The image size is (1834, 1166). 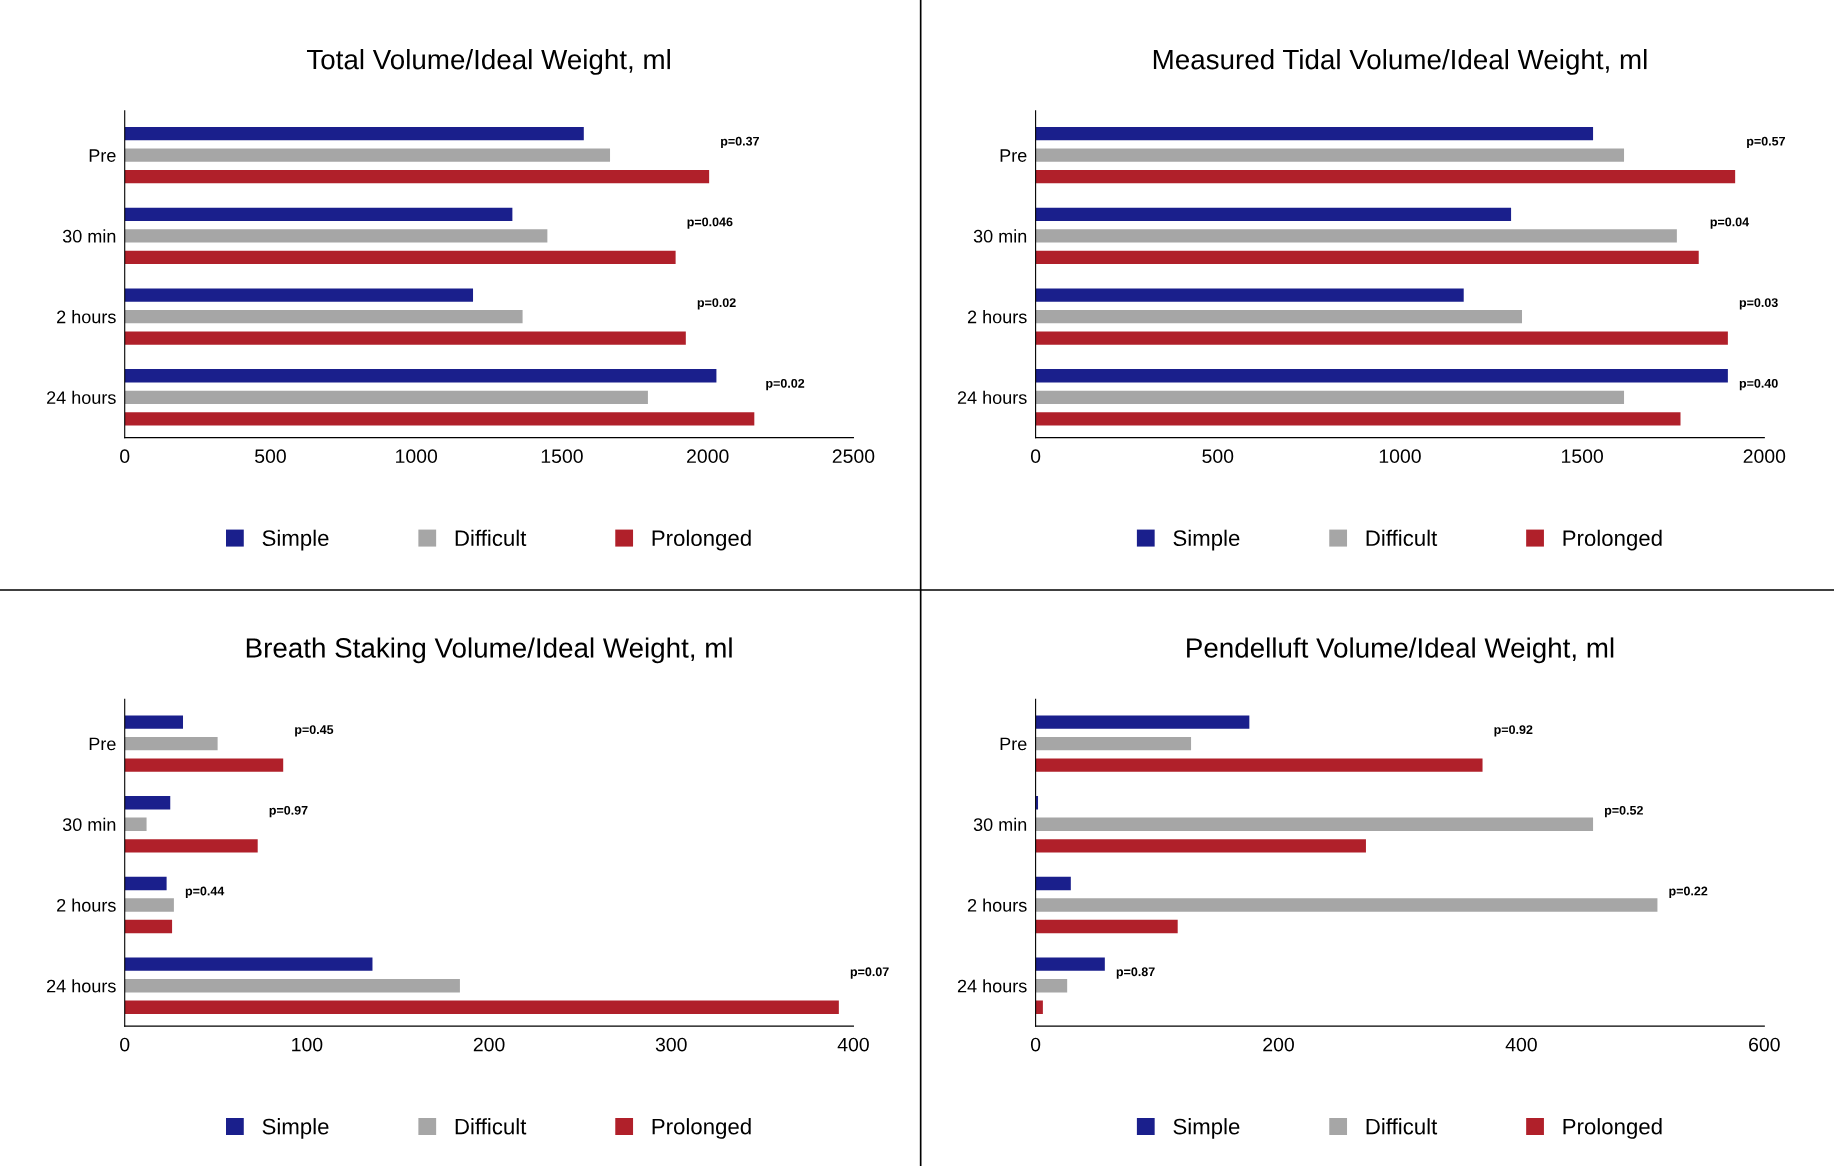 I want to click on annotation: p=0.44, so click(x=205, y=892).